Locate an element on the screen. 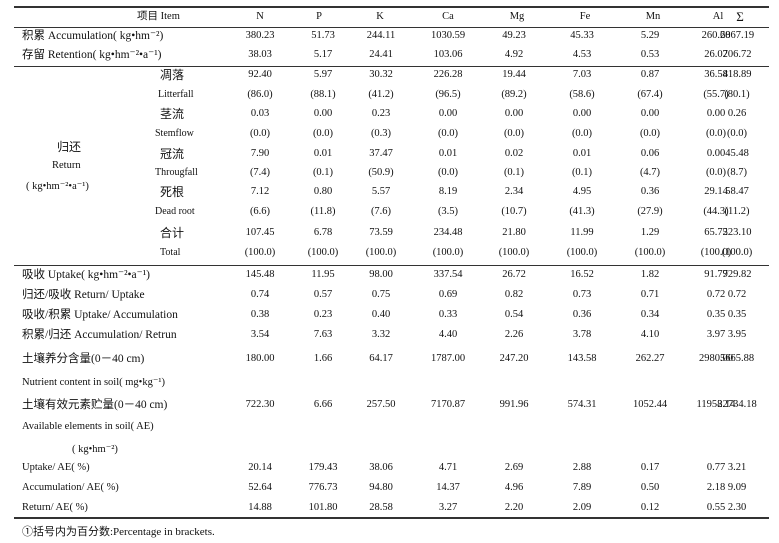  row-label: 合计 is located at coordinates (172, 233).